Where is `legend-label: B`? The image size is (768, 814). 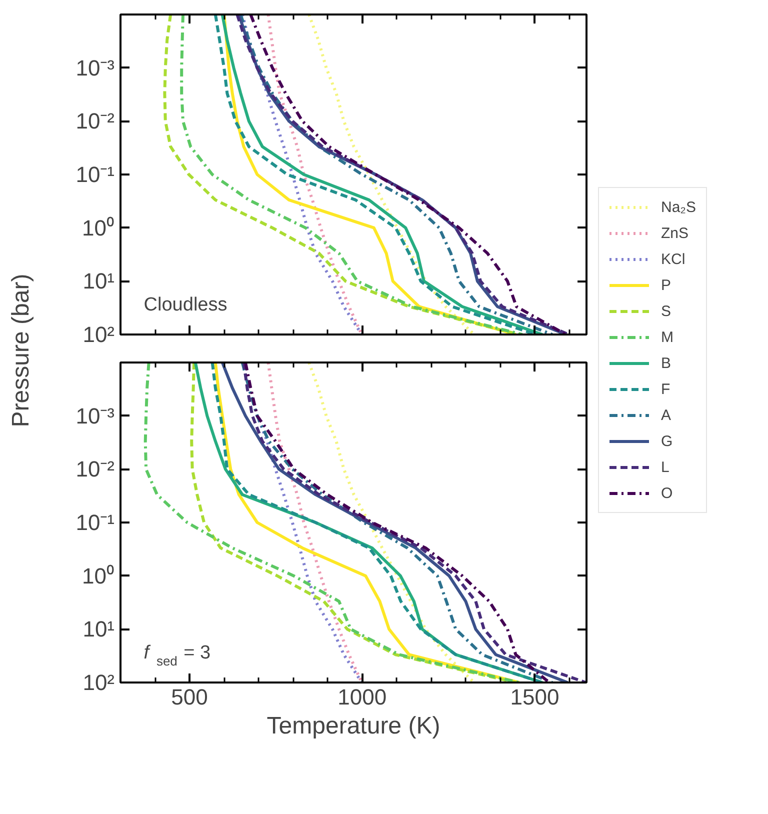 legend-label: B is located at coordinates (666, 363).